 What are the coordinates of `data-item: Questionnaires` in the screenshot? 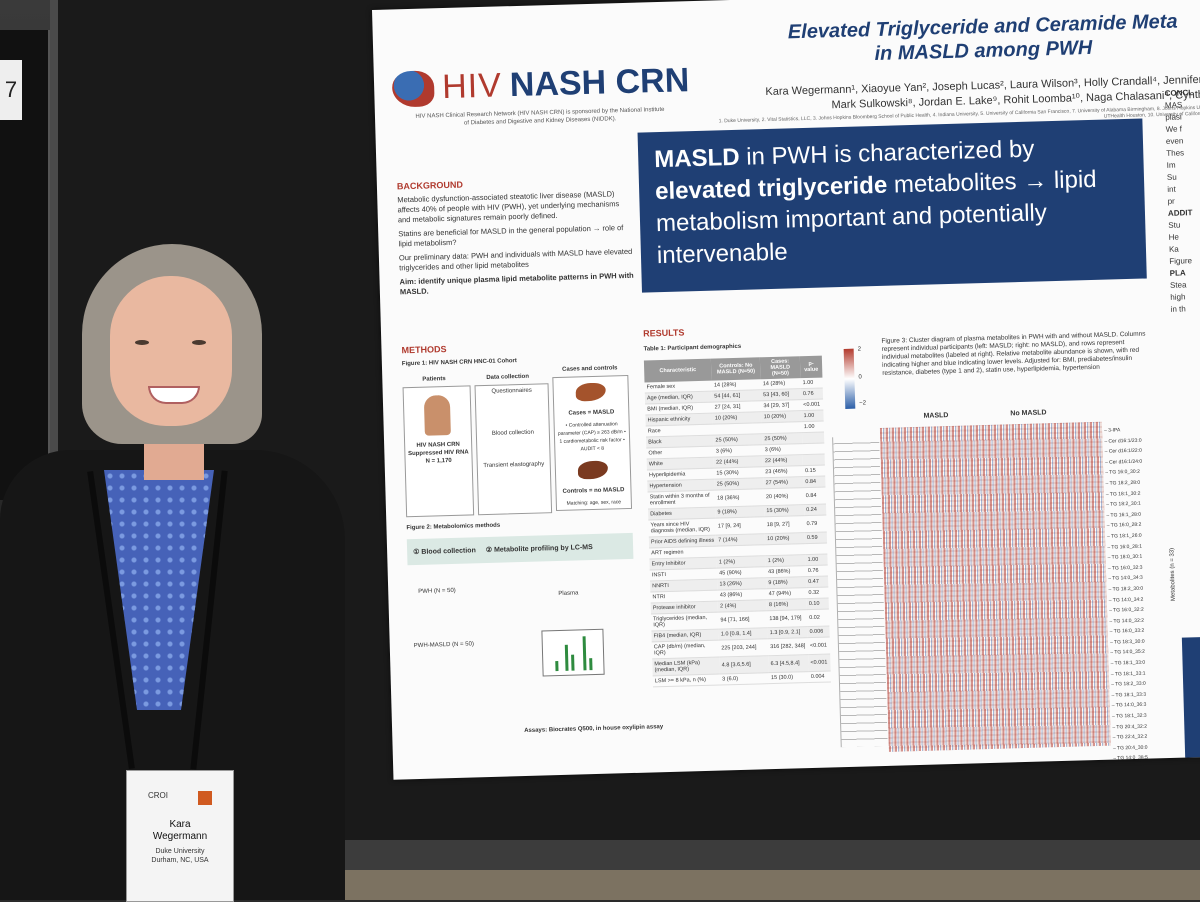 It's located at (511, 391).